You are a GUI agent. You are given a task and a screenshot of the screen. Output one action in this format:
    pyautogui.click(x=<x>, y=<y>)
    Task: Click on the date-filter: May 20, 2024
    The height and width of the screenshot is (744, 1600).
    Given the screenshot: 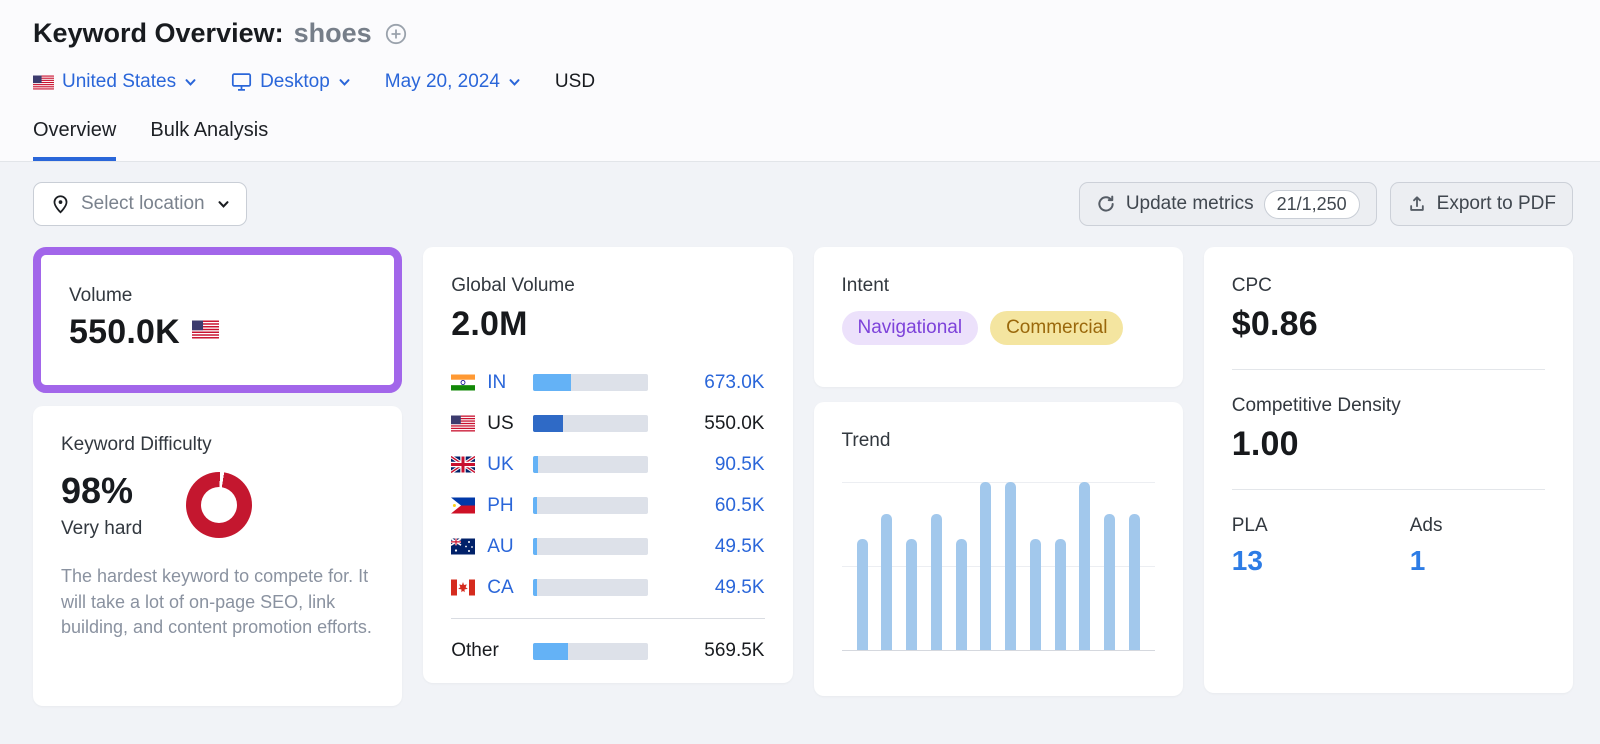 What is the action you would take?
    pyautogui.click(x=453, y=82)
    